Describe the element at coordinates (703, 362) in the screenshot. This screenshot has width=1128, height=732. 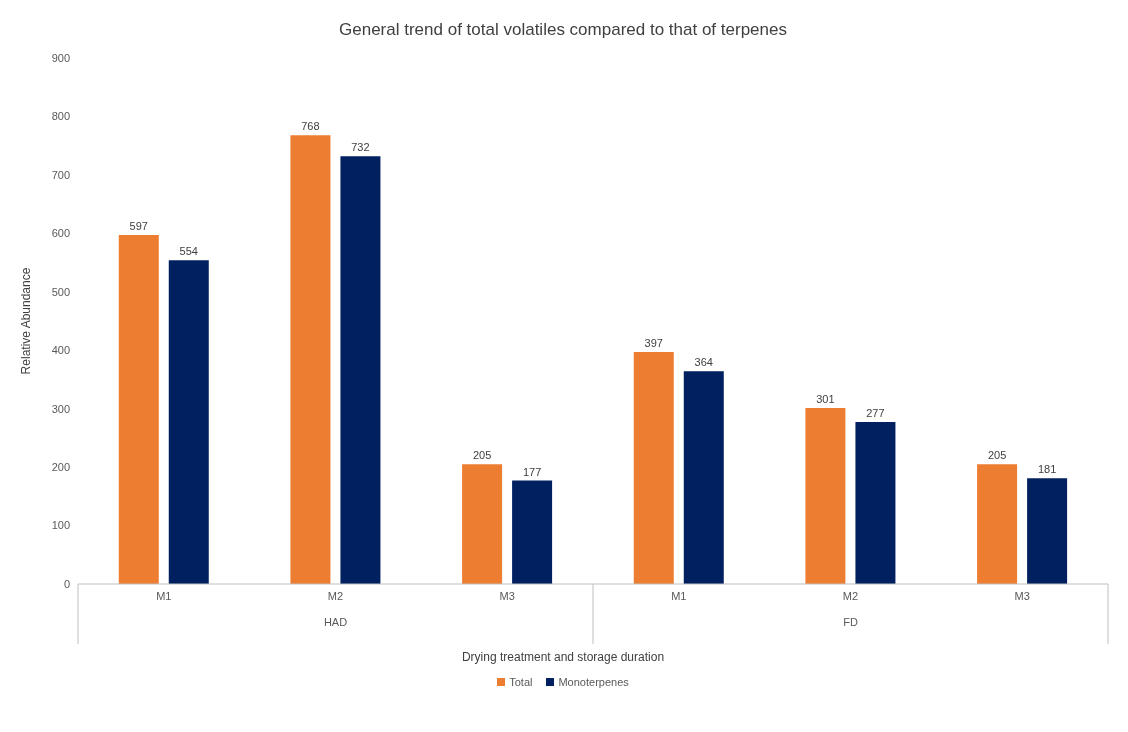
I see `data-label: 364` at that location.